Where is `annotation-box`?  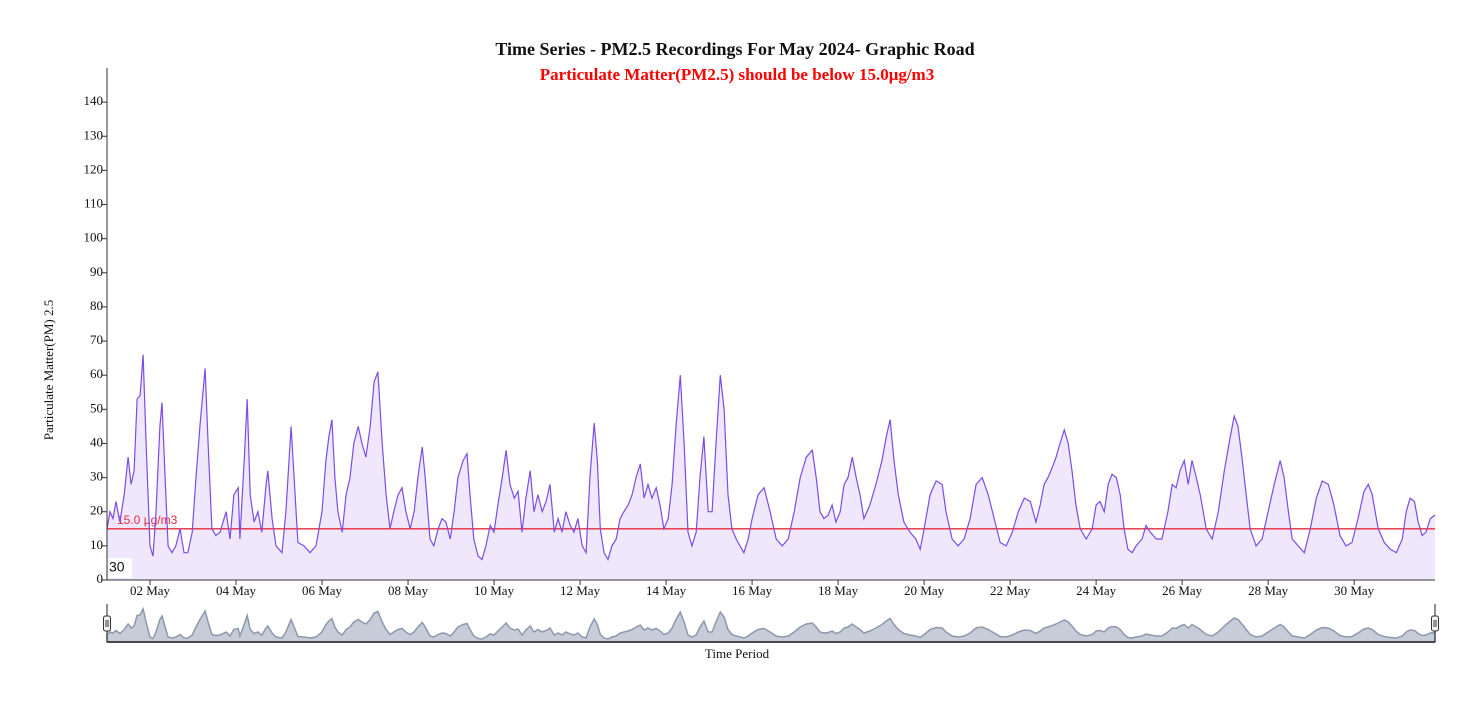 annotation-box is located at coordinates (120, 568).